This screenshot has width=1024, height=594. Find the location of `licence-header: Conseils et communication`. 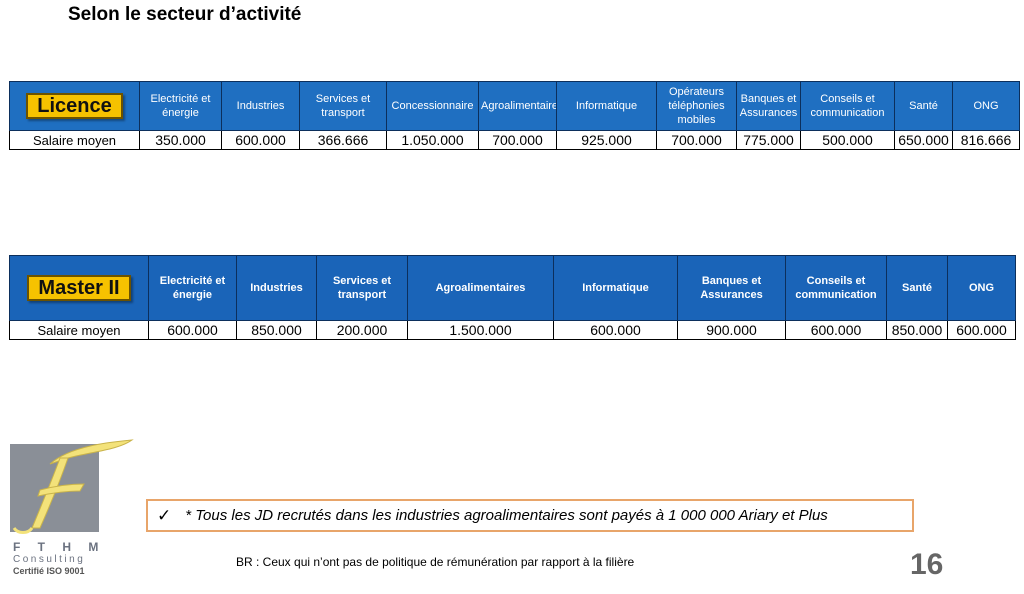

licence-header: Conseils et communication is located at coordinates (847, 106).